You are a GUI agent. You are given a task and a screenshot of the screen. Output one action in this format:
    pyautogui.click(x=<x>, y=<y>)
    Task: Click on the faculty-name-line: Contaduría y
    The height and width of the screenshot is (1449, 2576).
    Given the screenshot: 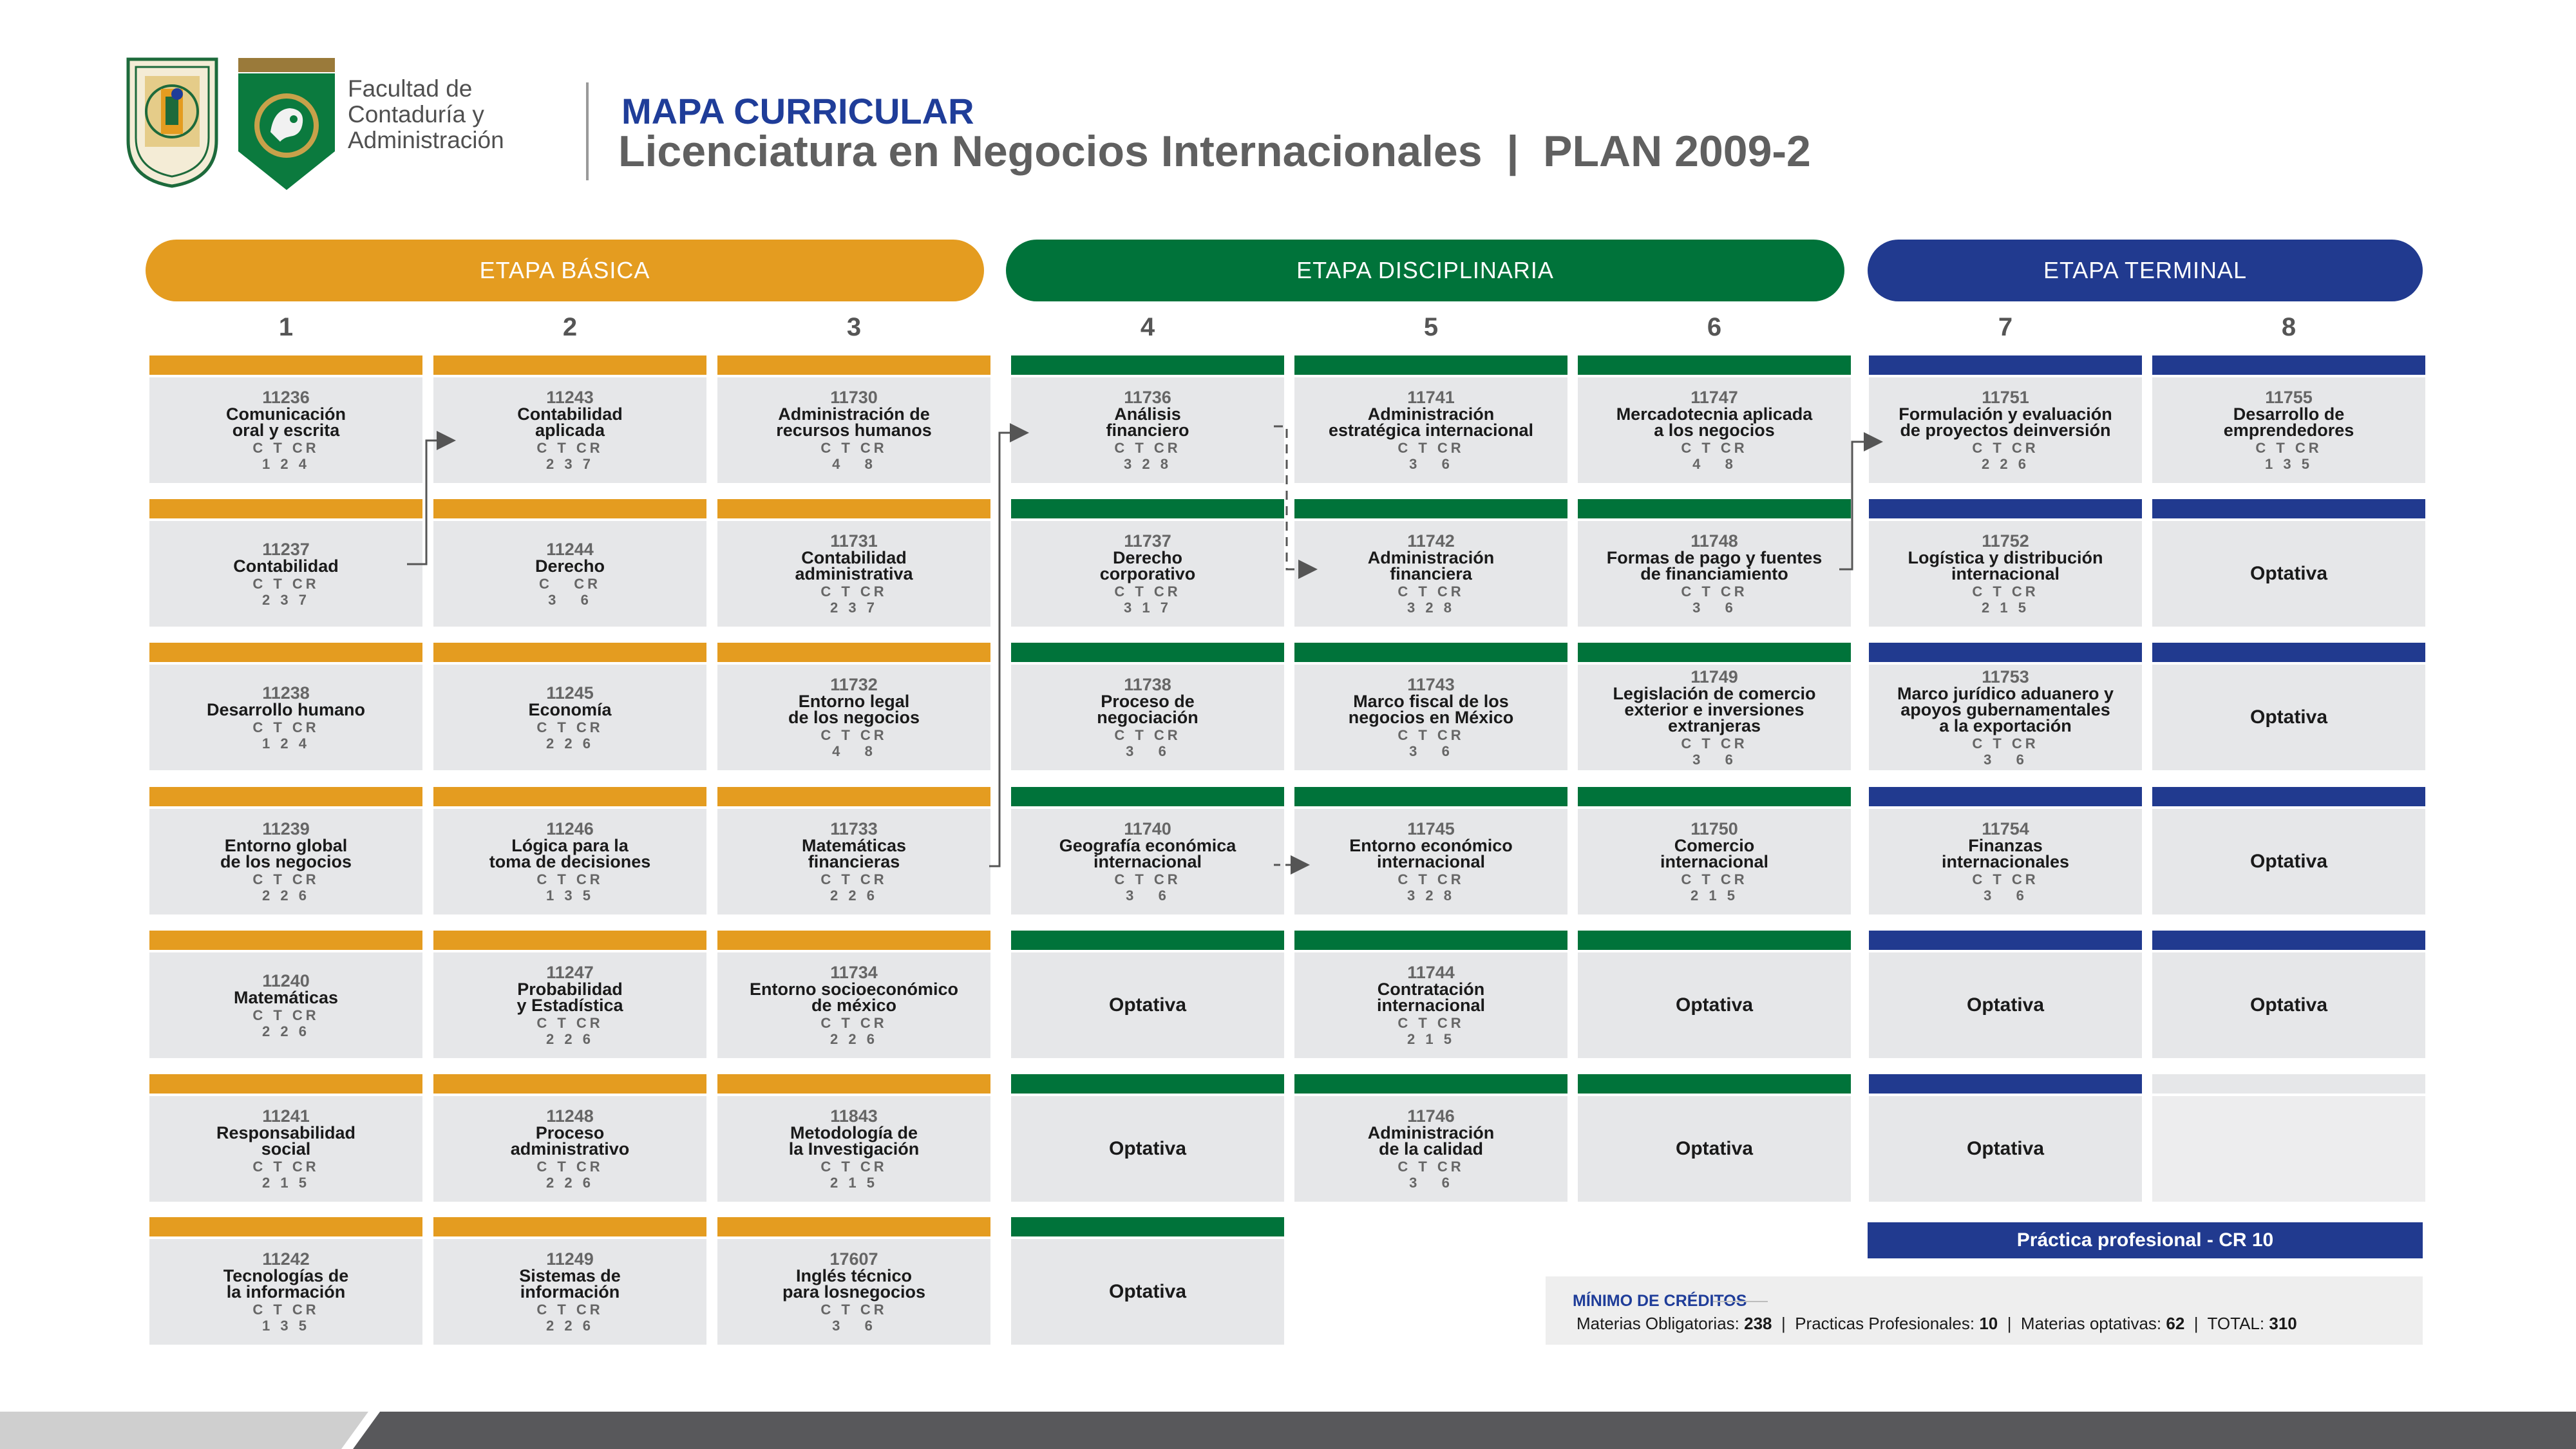 What is the action you would take?
    pyautogui.click(x=416, y=115)
    